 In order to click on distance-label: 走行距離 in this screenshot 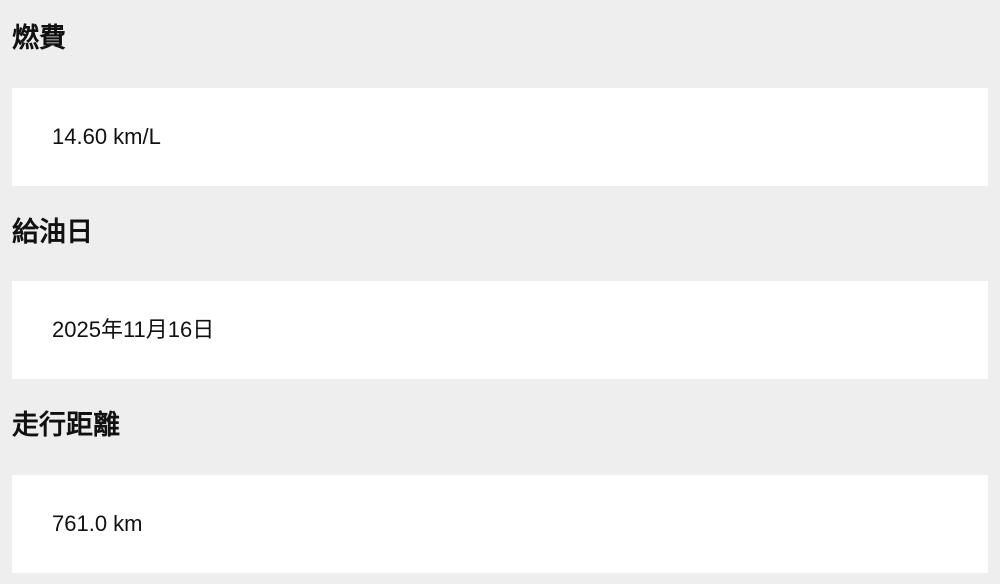, I will do `click(66, 425)`.